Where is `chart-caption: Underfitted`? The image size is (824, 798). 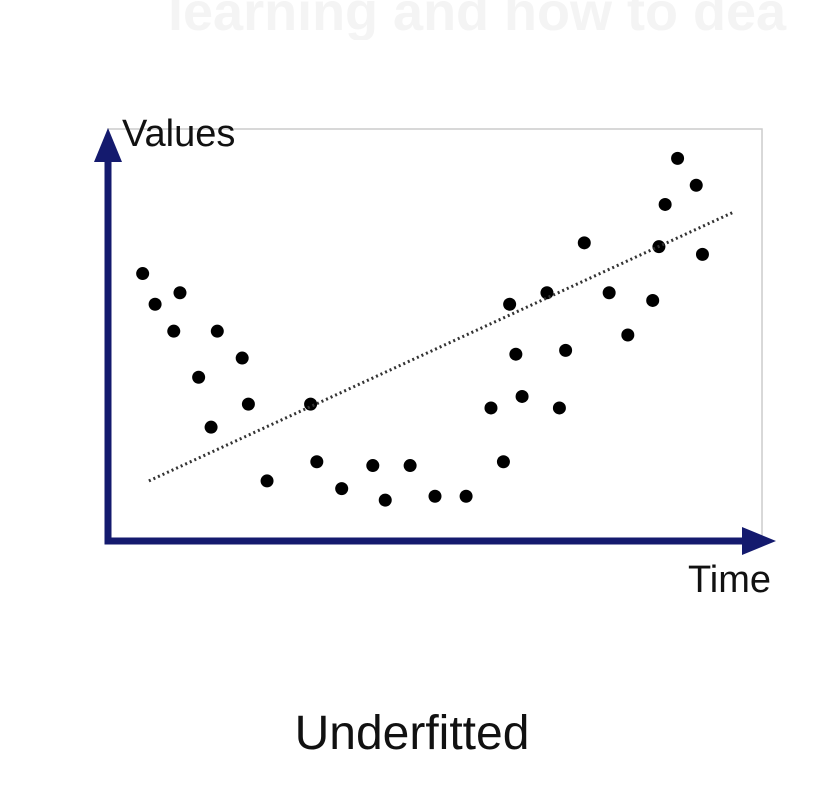 chart-caption: Underfitted is located at coordinates (412, 733).